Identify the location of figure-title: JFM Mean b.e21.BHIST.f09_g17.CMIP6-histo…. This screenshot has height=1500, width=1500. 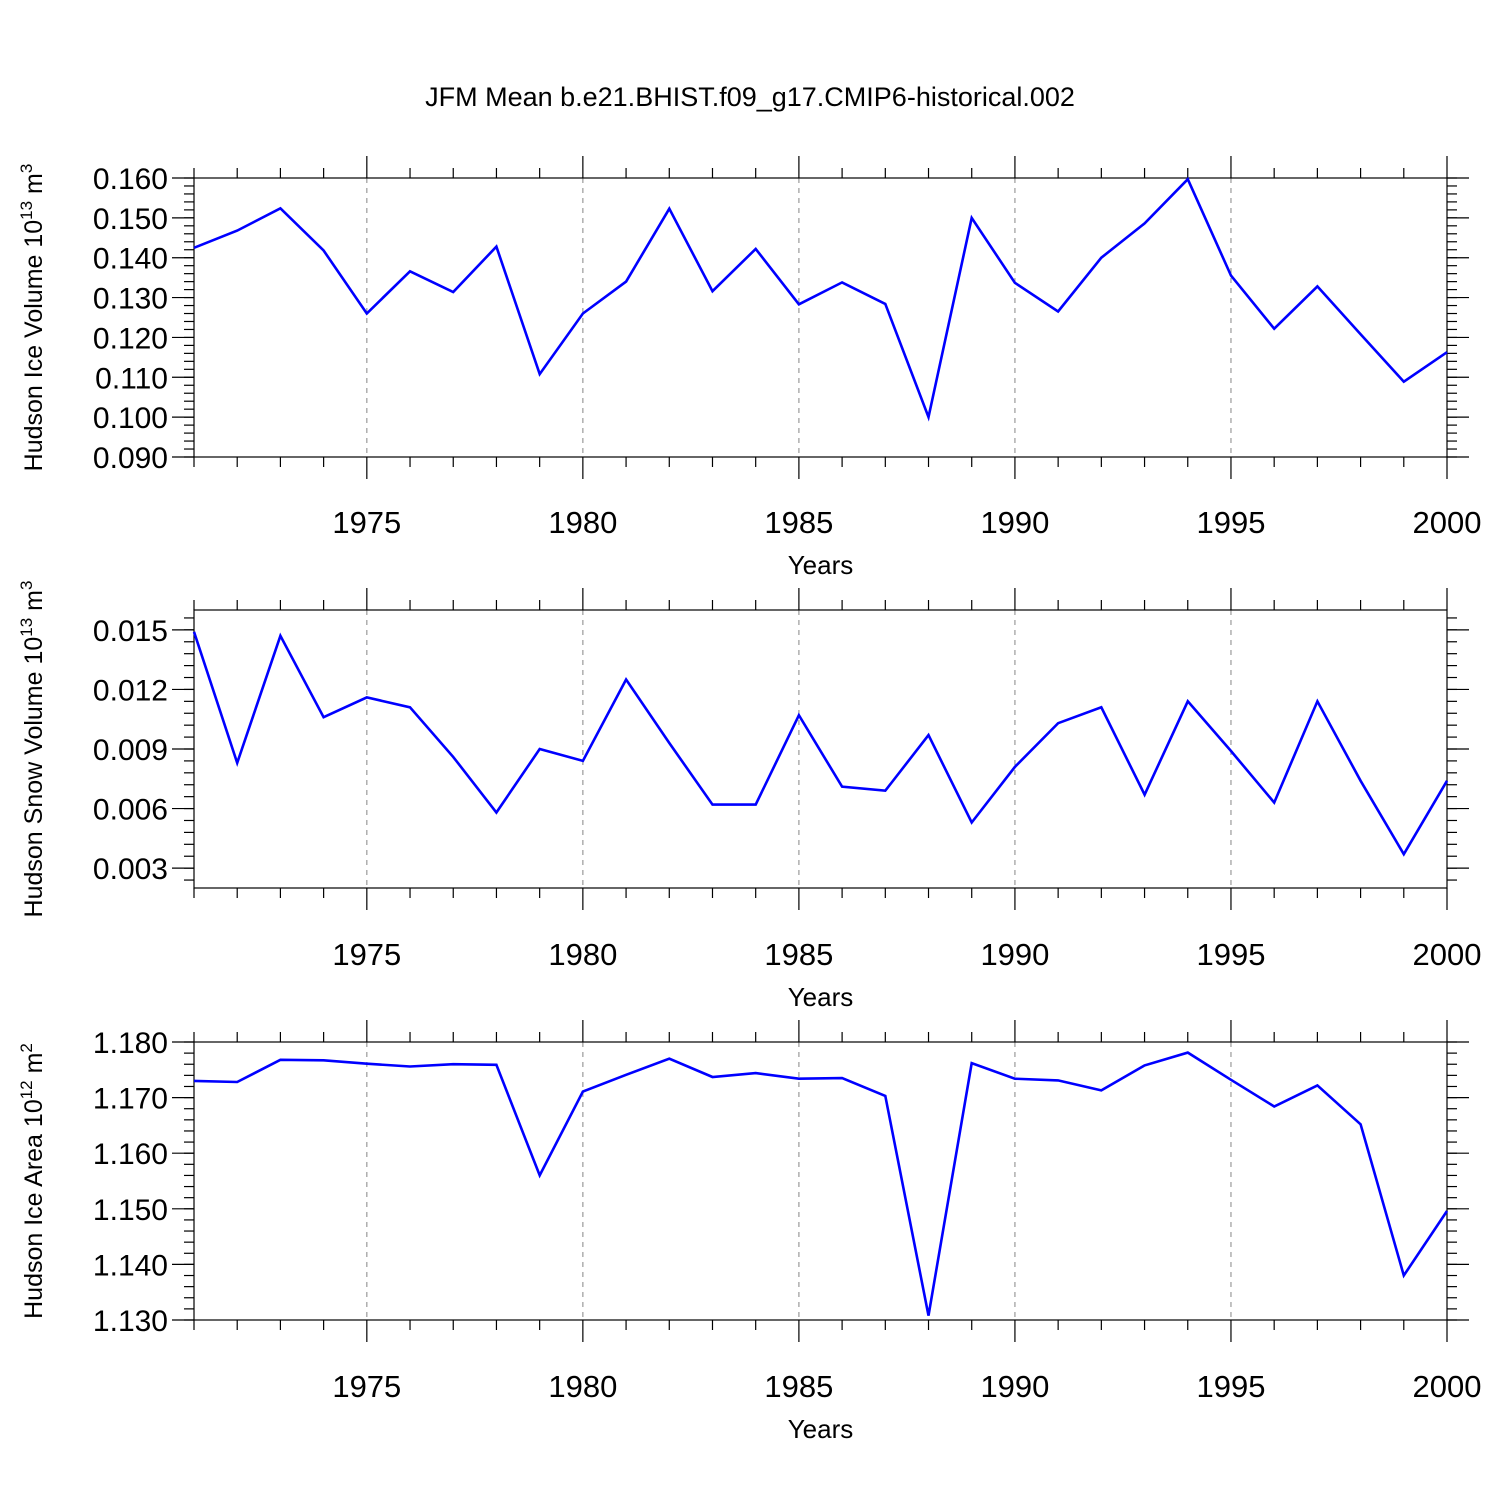
(750, 97).